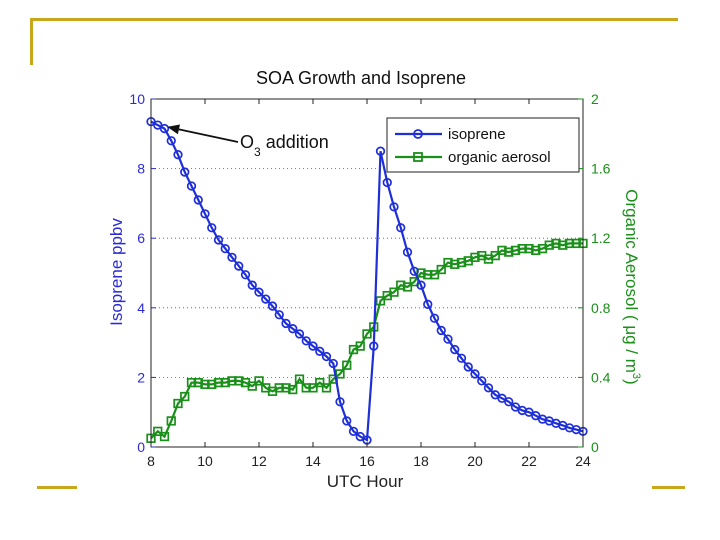  Describe the element at coordinates (57, 487) in the screenshot. I see `slide-frame-bottom-left-line` at that location.